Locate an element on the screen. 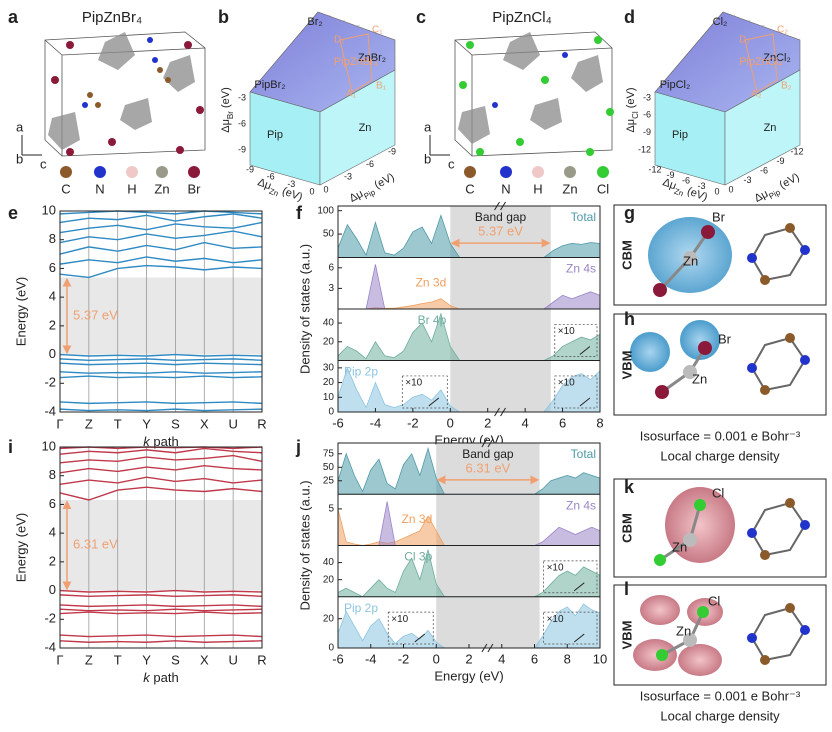  atom-label: H is located at coordinates (537, 188).